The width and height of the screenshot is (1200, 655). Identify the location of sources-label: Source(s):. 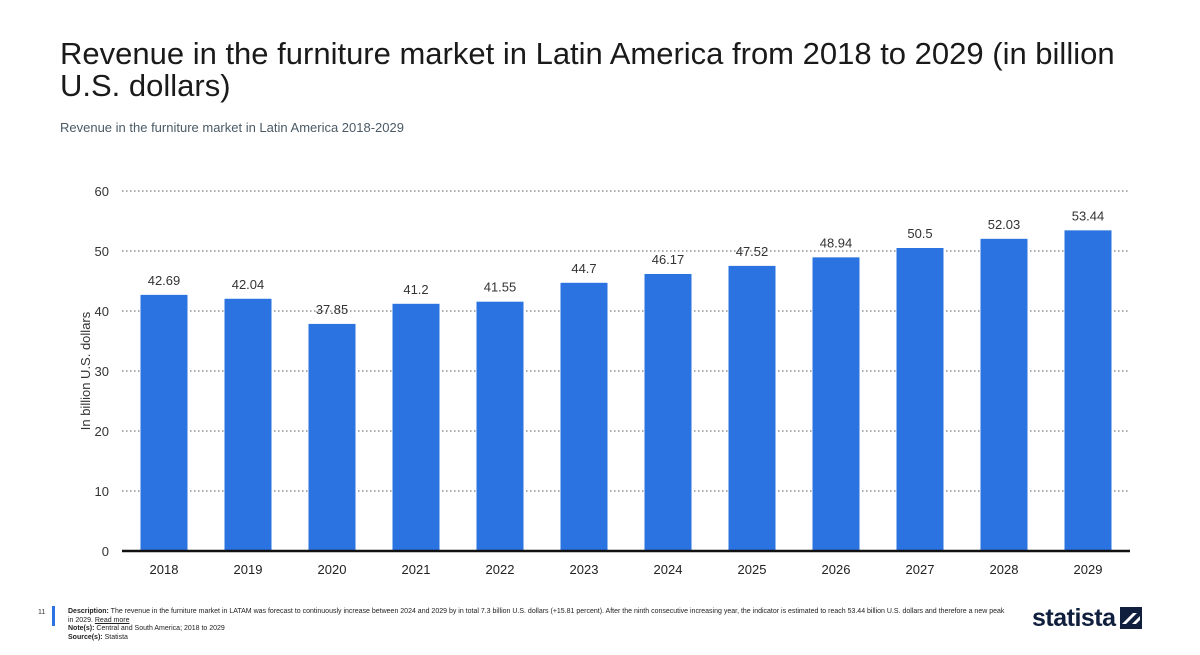
(85, 637).